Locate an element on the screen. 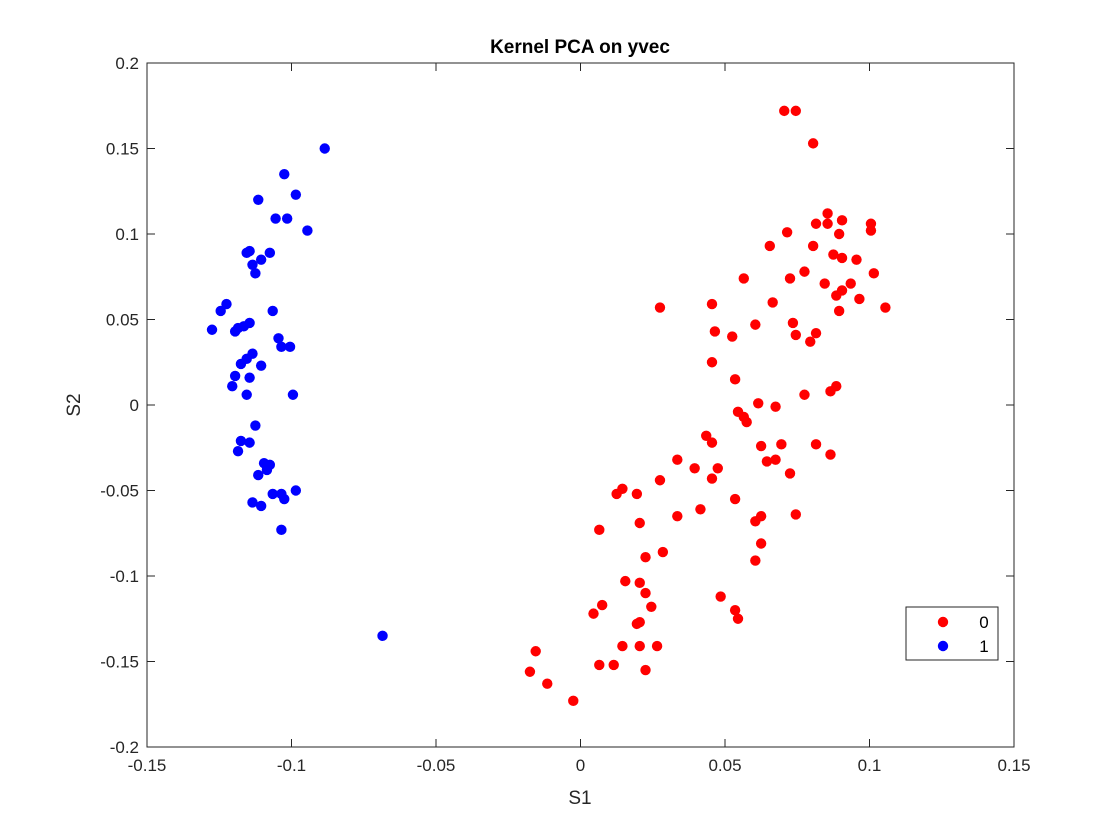  y-tick-label: 0.05 is located at coordinates (122, 320).